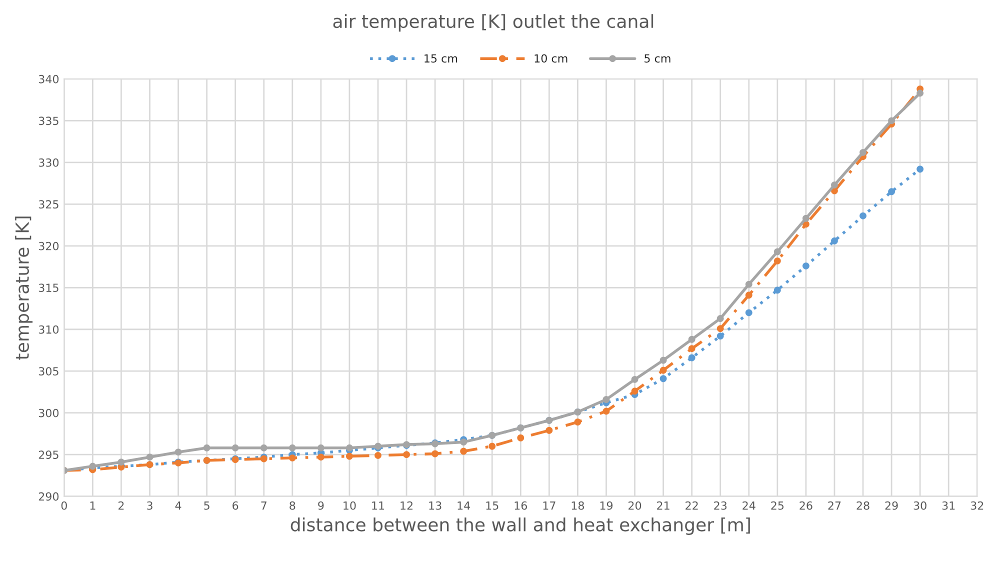 The width and height of the screenshot is (987, 564). Describe the element at coordinates (606, 505) in the screenshot. I see `x-tick-label: 19` at that location.